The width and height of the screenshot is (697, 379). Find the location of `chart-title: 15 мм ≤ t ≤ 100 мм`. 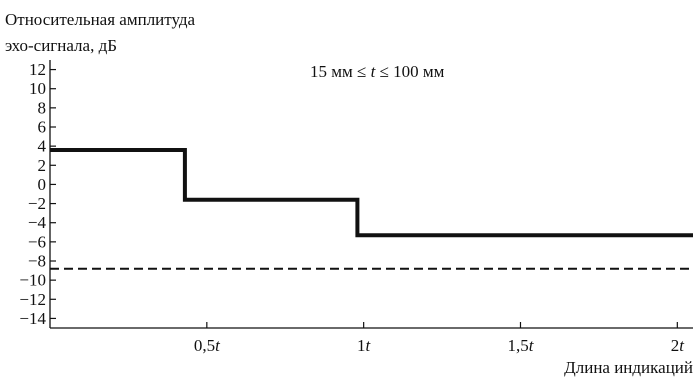

chart-title: 15 мм ≤ t ≤ 100 мм is located at coordinates (377, 71).